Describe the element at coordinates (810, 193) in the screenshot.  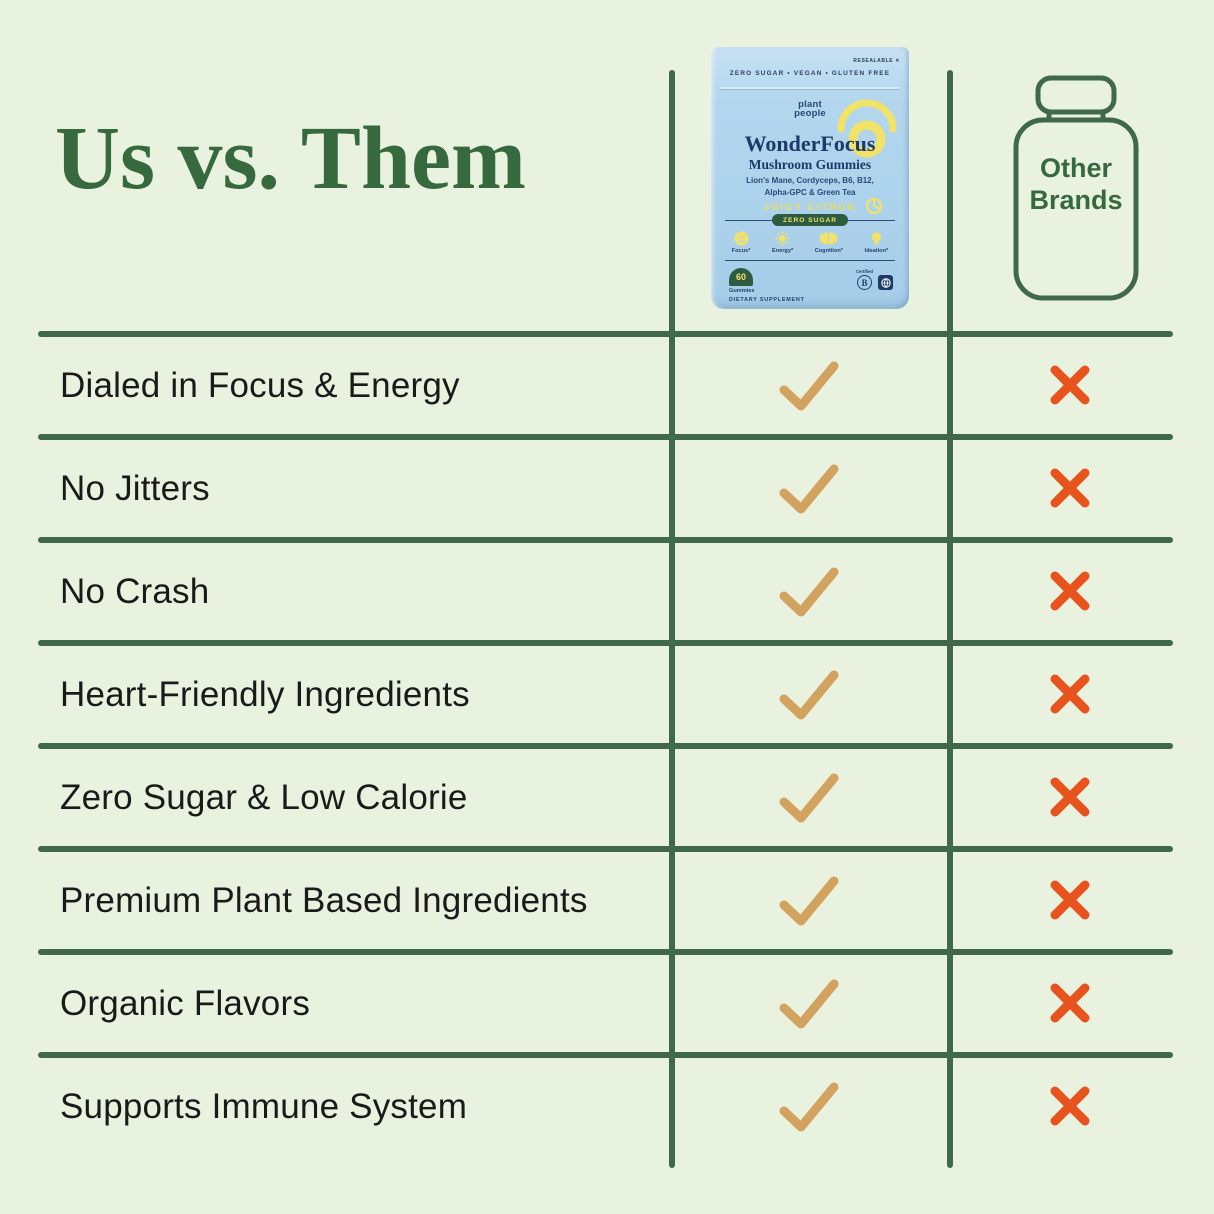
I see `ingredients-line2: Alpha-GPC & Green Tea` at that location.